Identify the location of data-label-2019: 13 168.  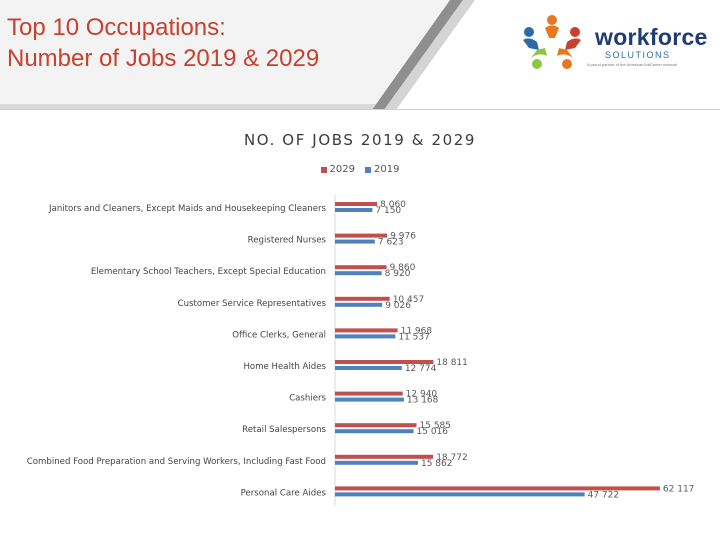
(423, 401).